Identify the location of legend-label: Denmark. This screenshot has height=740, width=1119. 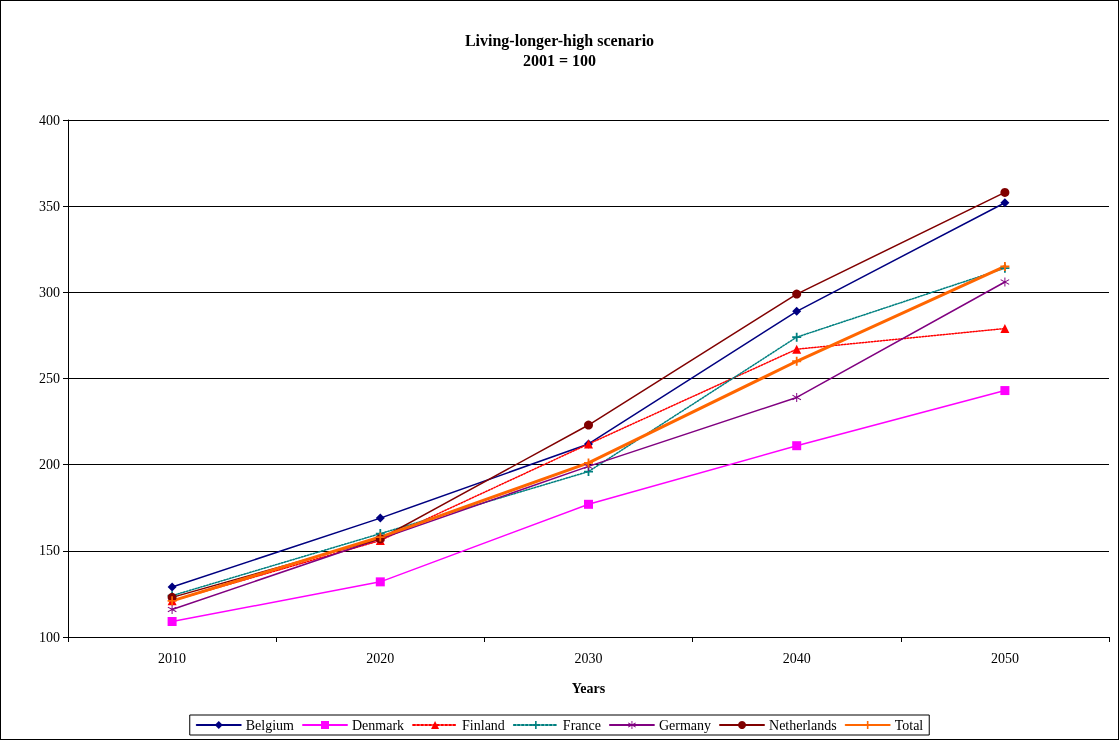
(378, 725).